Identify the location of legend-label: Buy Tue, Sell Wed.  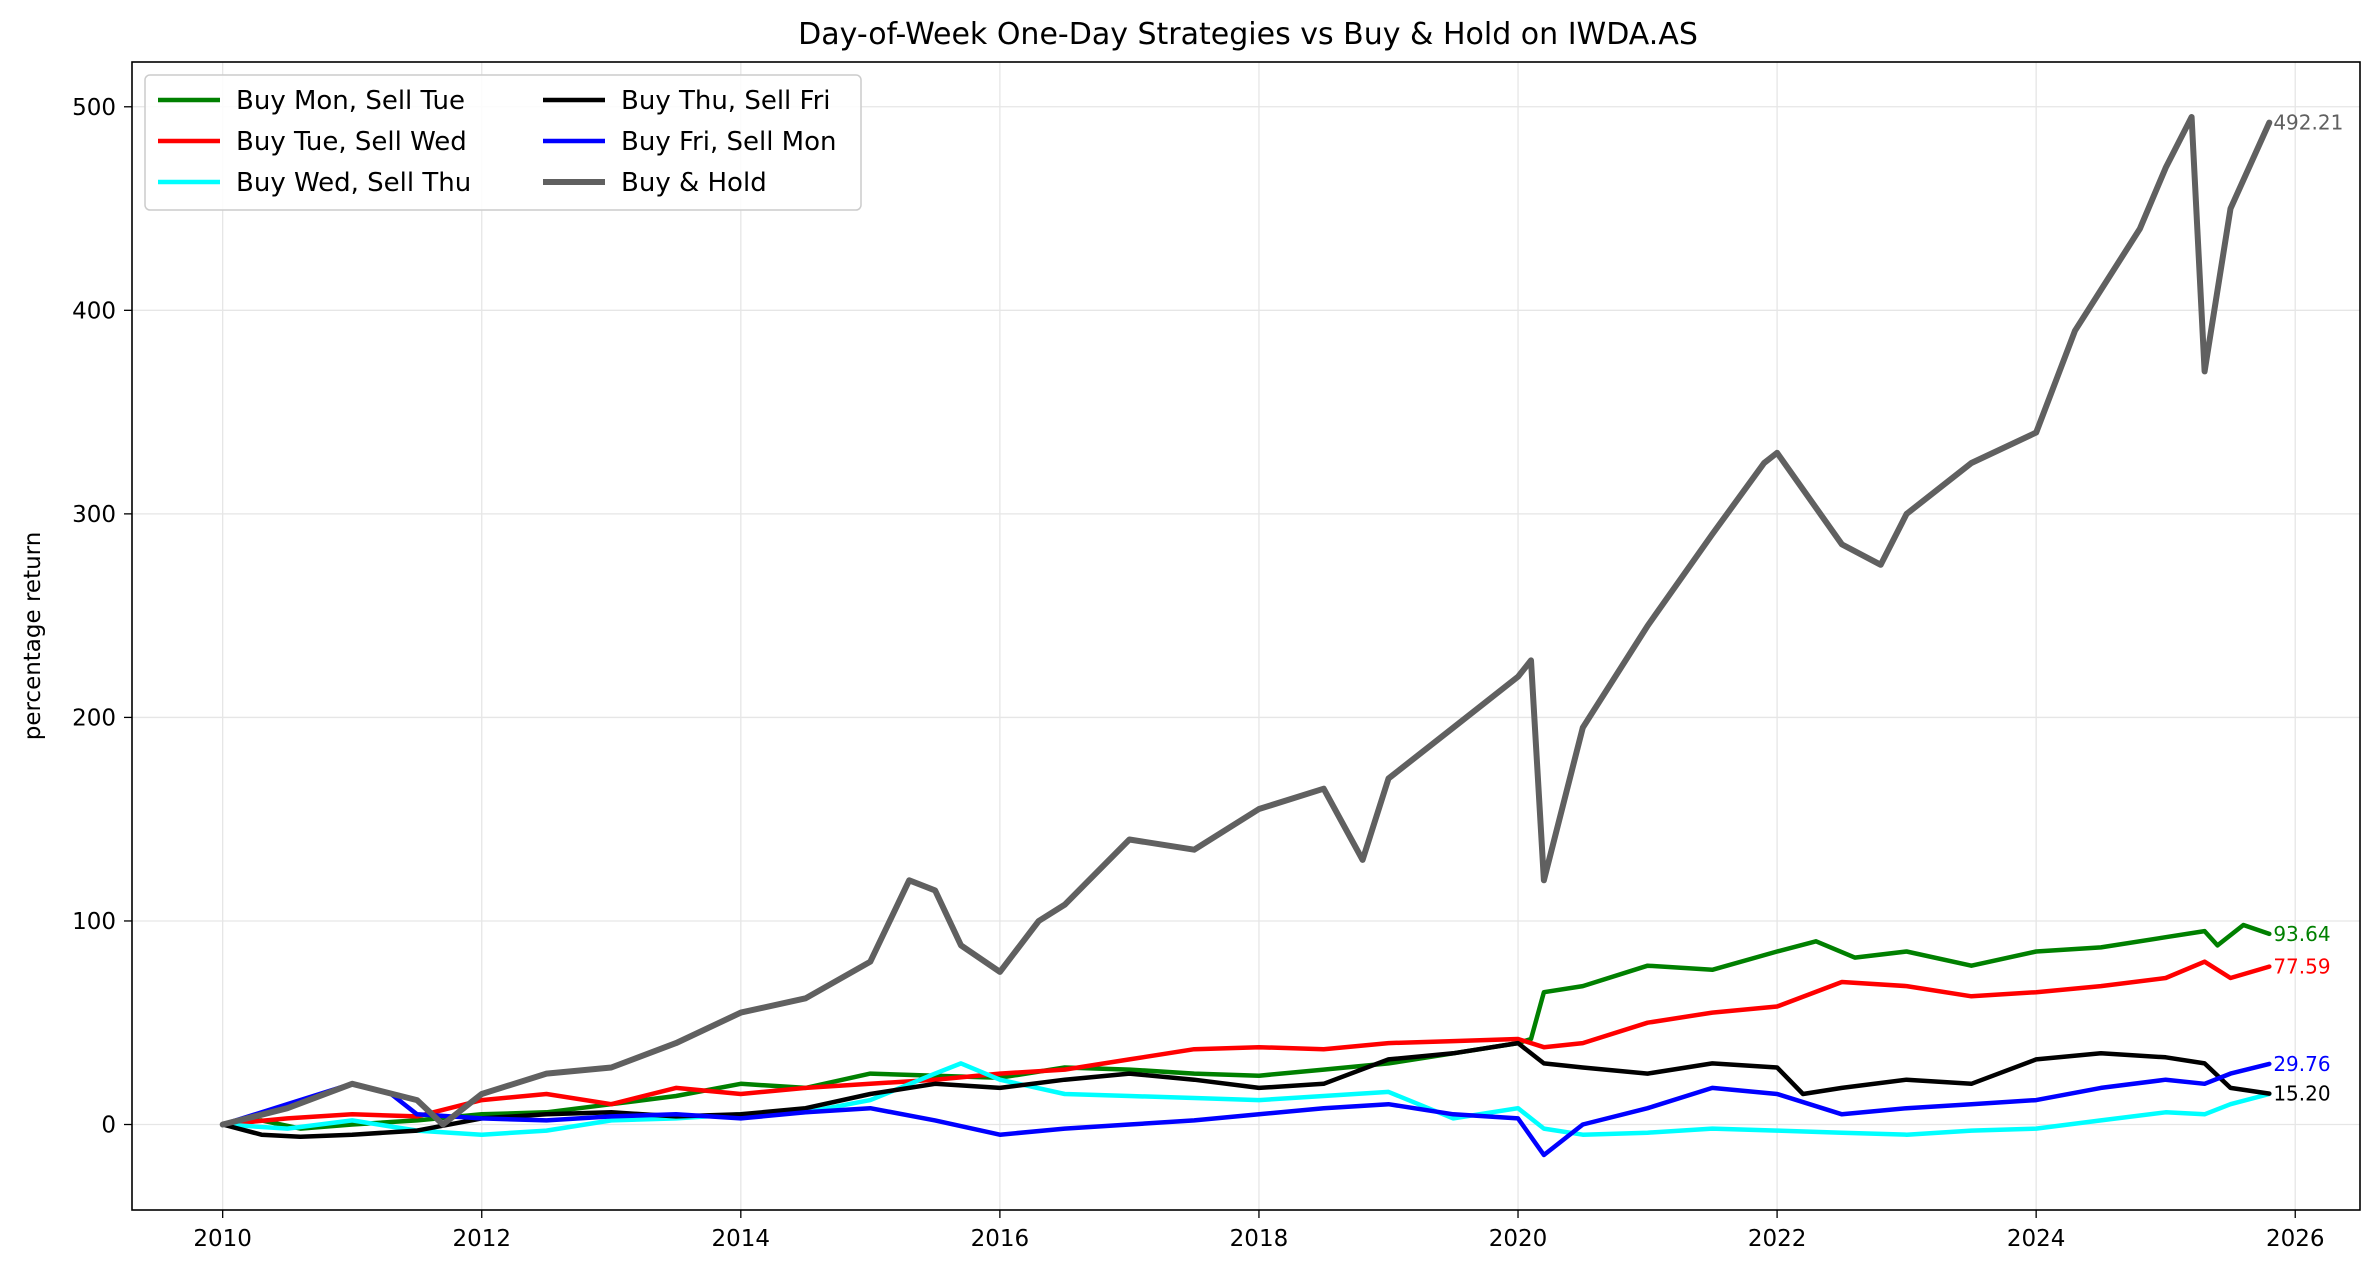
(351, 142).